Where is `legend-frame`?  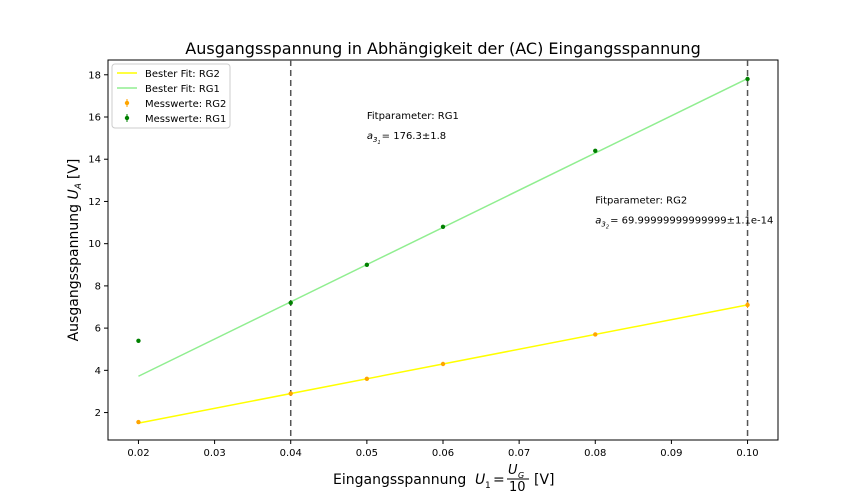
legend-frame is located at coordinates (171, 96).